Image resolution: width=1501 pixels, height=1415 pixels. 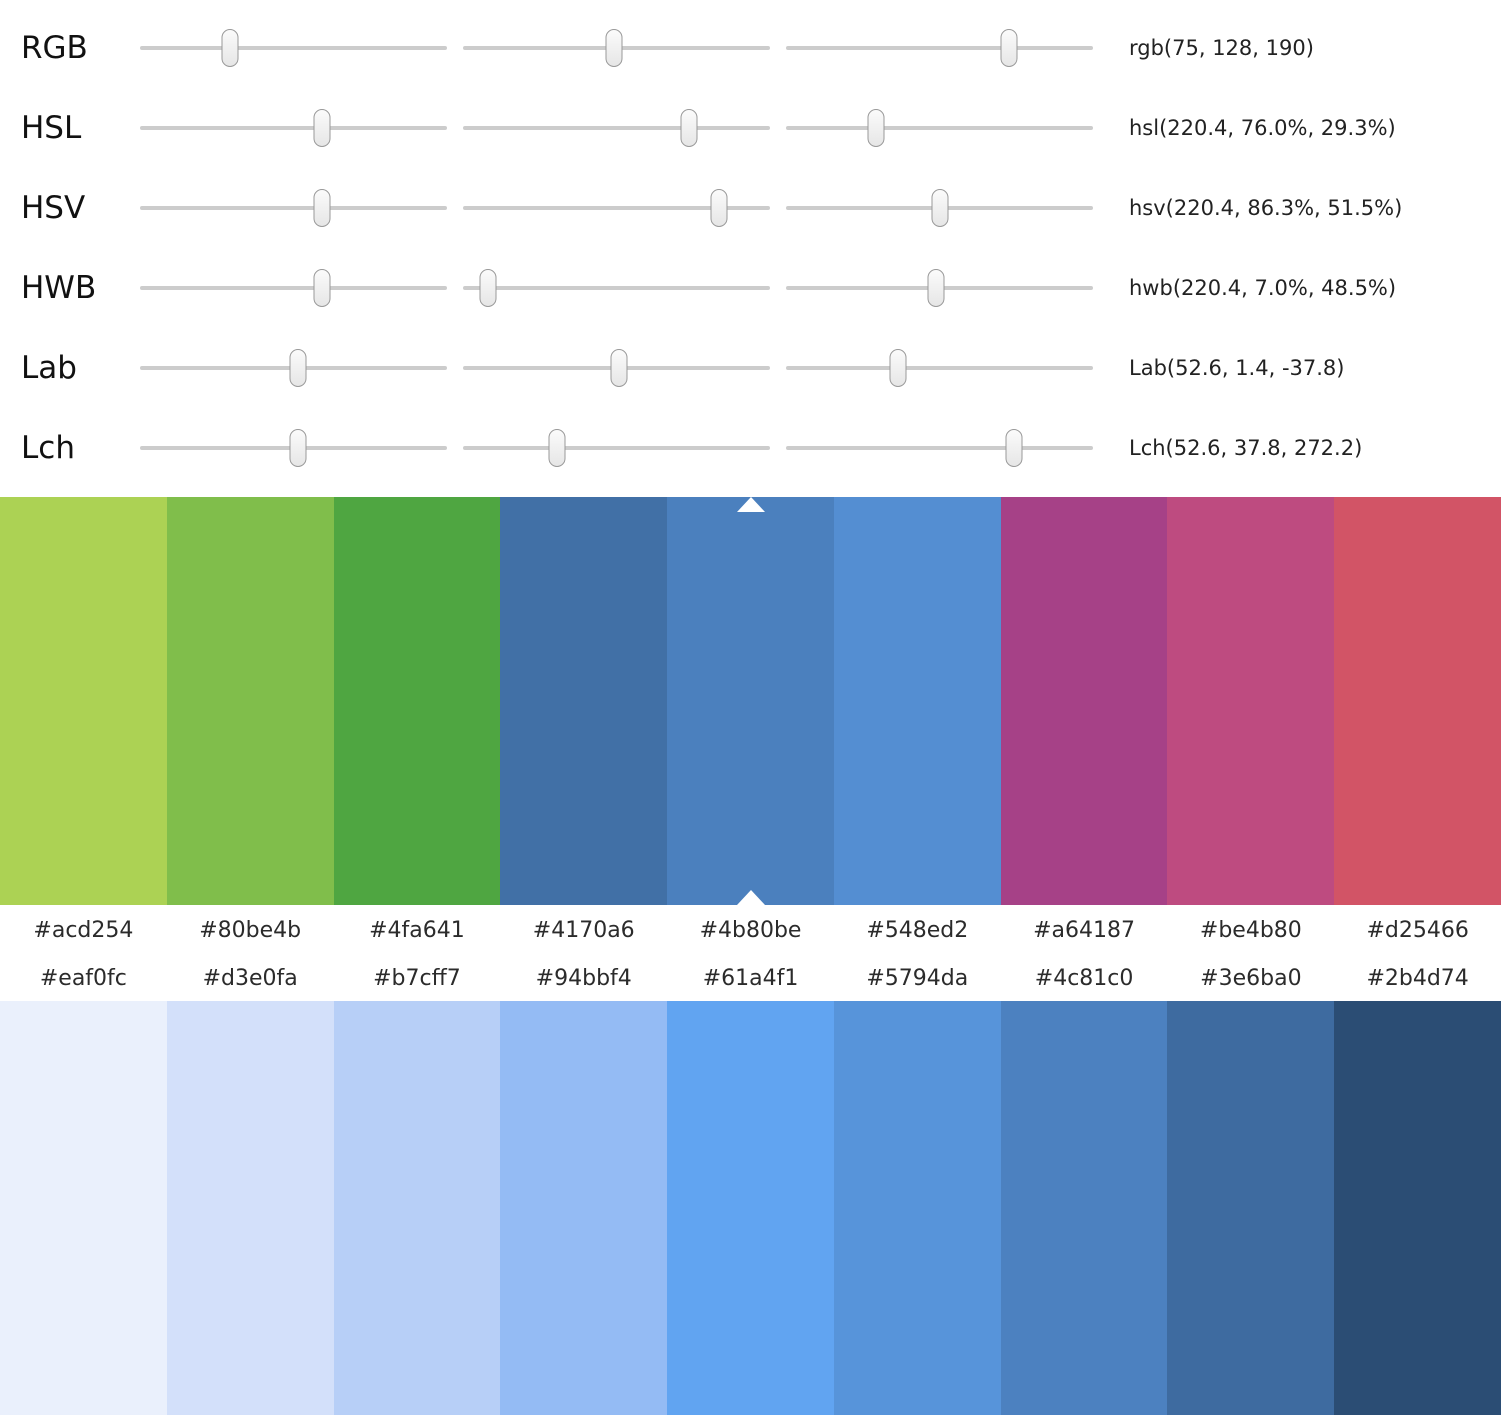 I want to click on color-model-label: RGB, so click(x=54, y=48).